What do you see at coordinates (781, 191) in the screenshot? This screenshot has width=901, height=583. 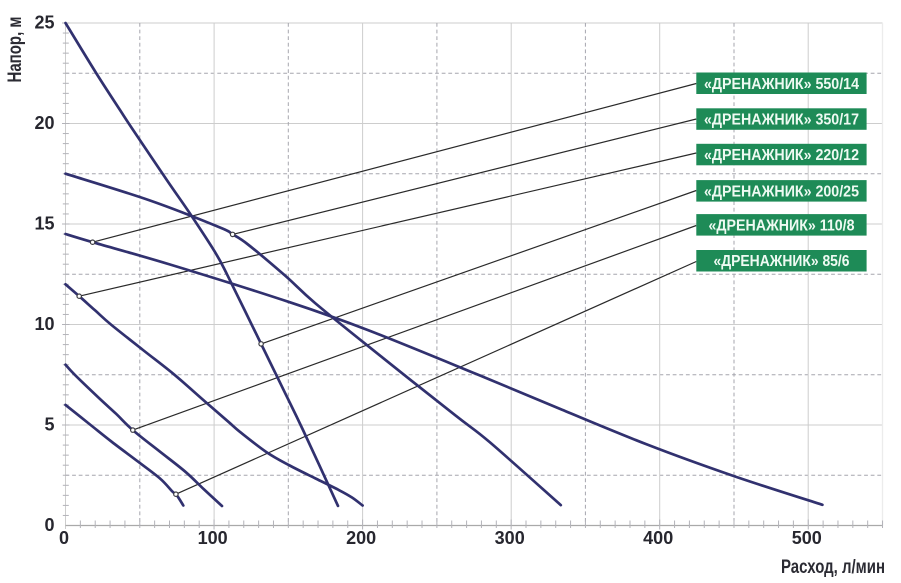 I see `svg-text: «ДРЕНАЖНИК» 200/25` at bounding box center [781, 191].